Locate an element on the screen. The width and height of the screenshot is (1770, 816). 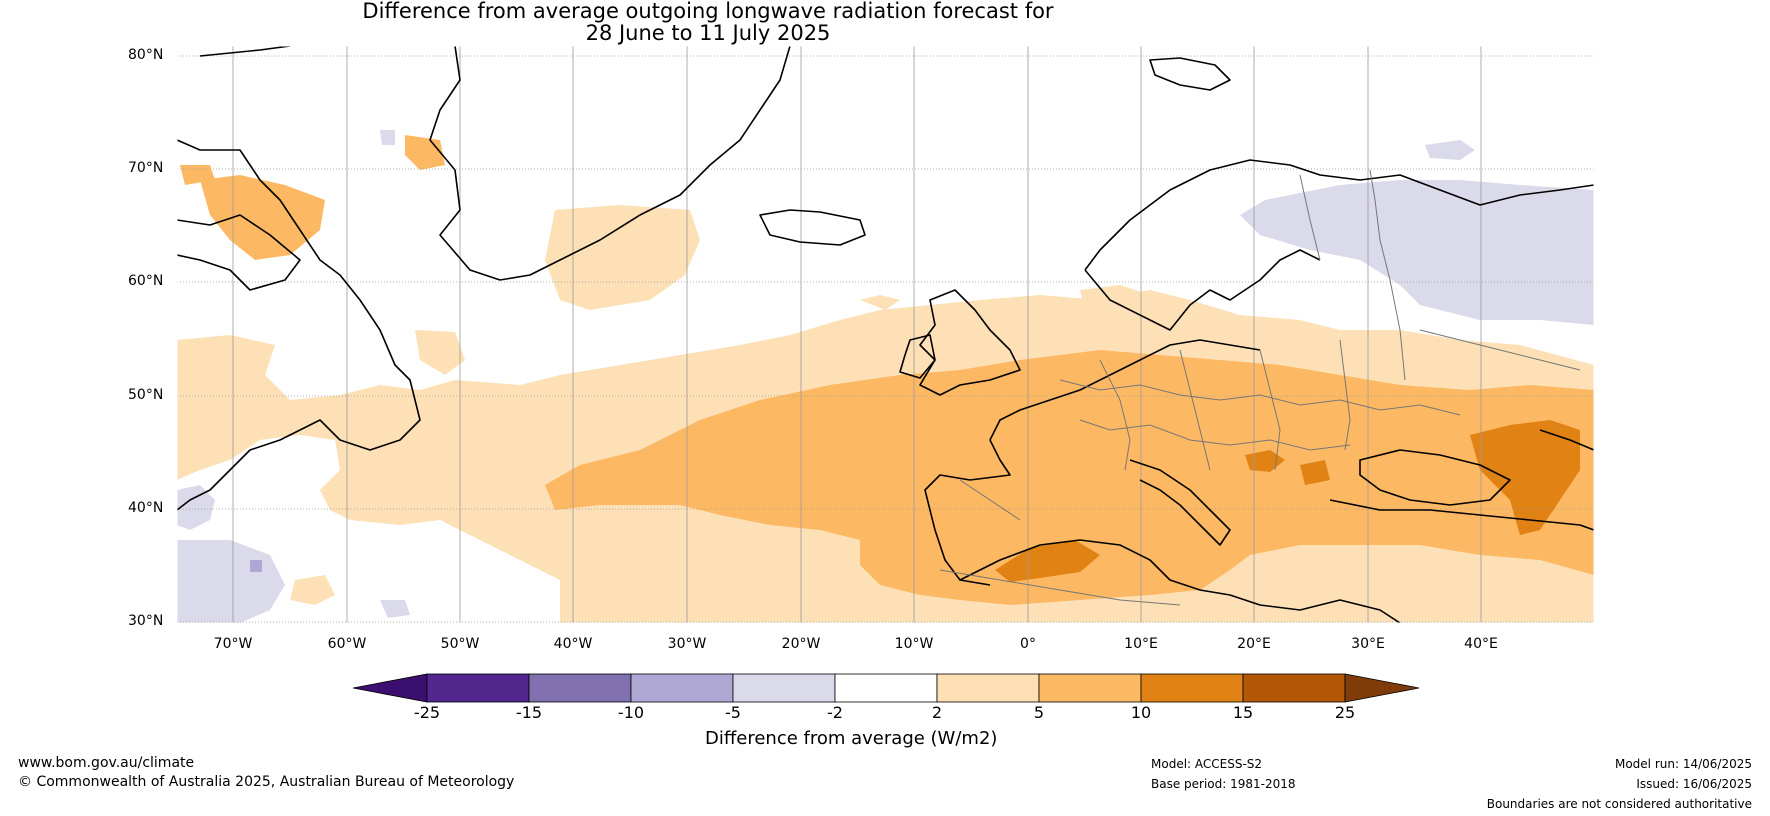
canada-coast is located at coordinates (299, 325).